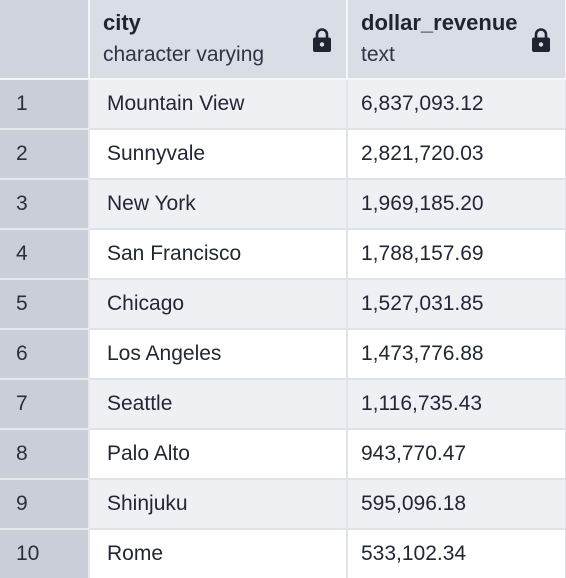  I want to click on table-row: 8 Palo Alto 943,770.47, so click(283, 454).